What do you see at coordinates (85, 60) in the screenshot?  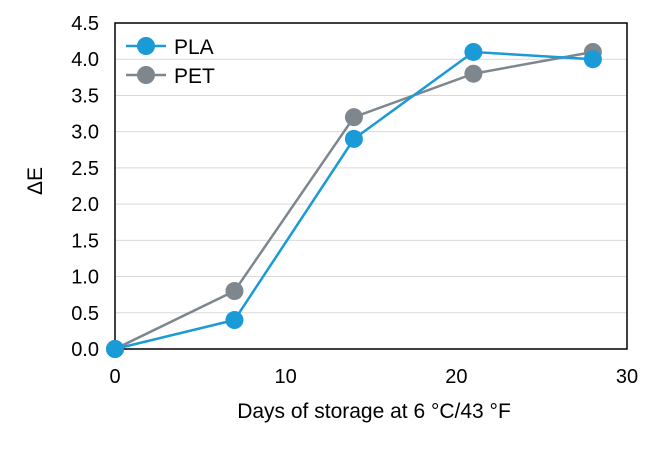 I see `y-tick-label: 4.0` at bounding box center [85, 60].